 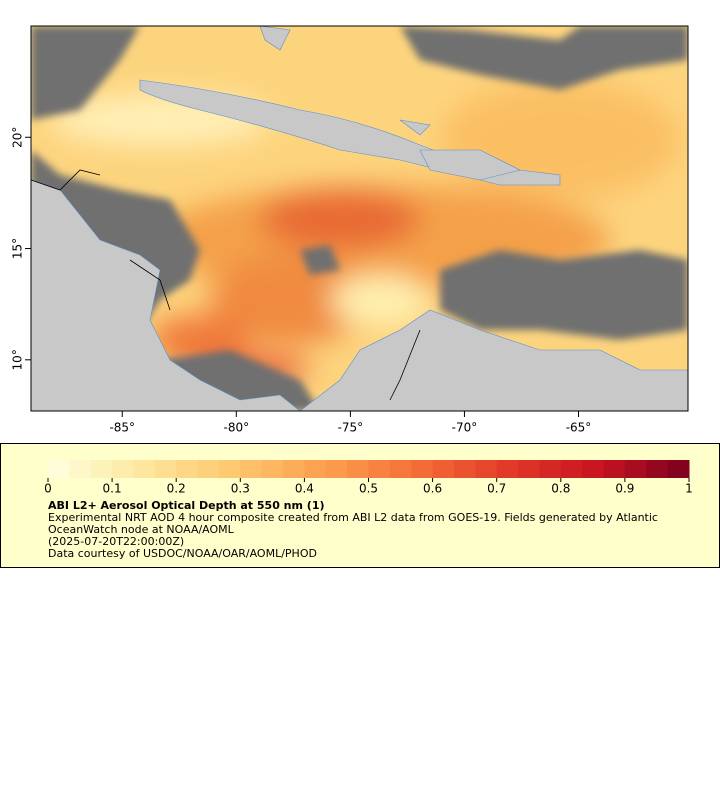 I want to click on colorbar-tick-label: 0.3, so click(x=240, y=489).